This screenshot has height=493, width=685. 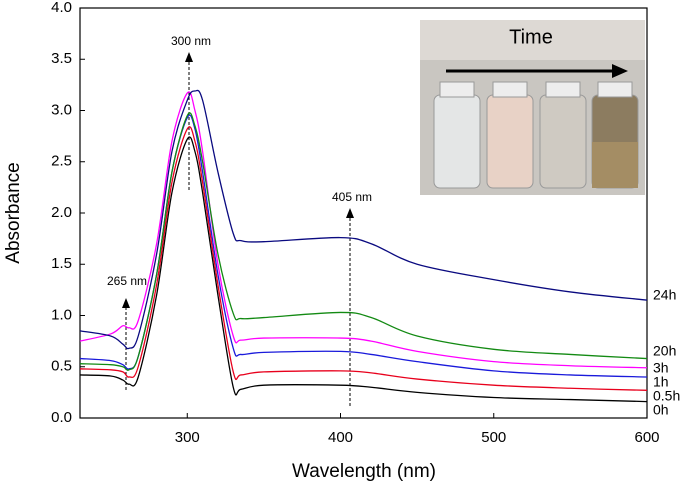 I want to click on series-label: 0.5h, so click(x=666, y=396).